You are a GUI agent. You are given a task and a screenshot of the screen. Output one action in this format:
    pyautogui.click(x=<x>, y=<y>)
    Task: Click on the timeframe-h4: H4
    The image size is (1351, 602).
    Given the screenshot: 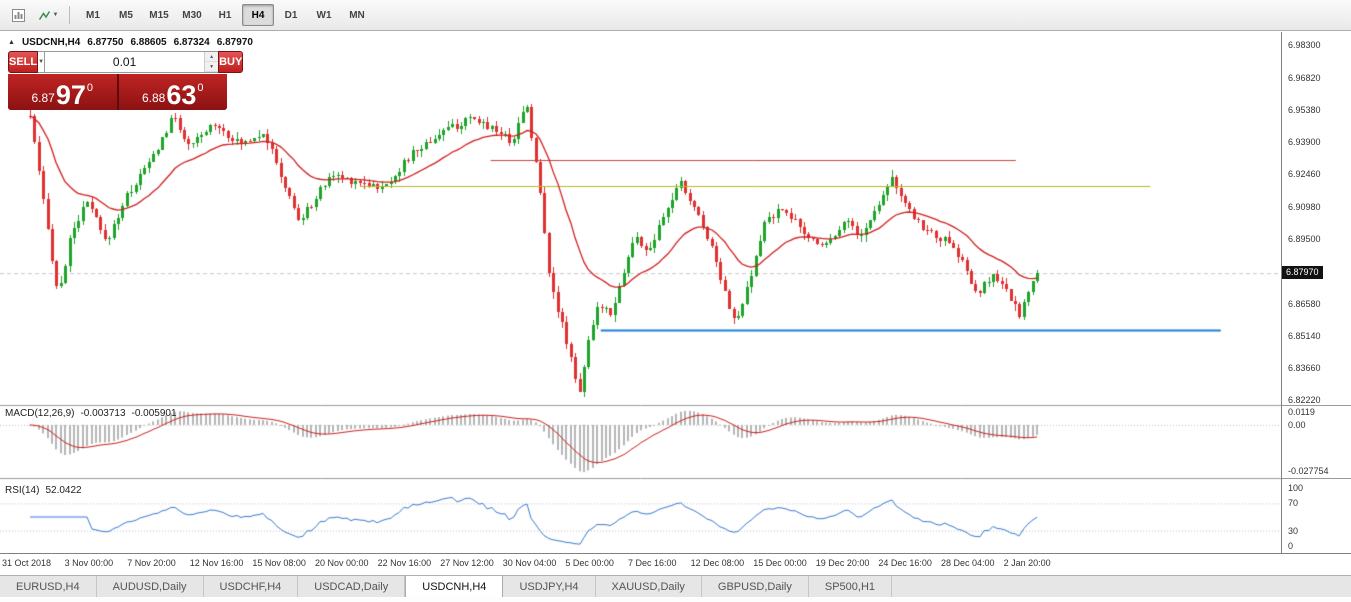 What is the action you would take?
    pyautogui.click(x=258, y=15)
    